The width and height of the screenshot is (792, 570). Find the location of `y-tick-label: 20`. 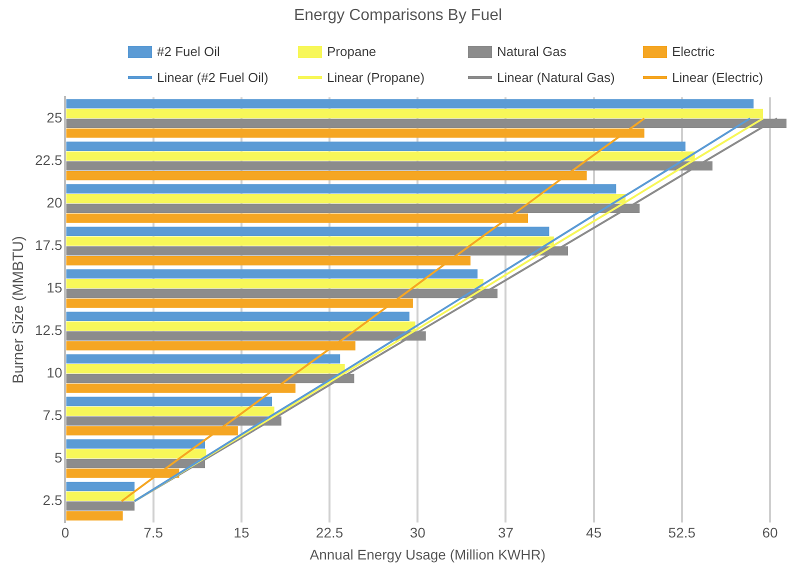

y-tick-label: 20 is located at coordinates (54, 202).